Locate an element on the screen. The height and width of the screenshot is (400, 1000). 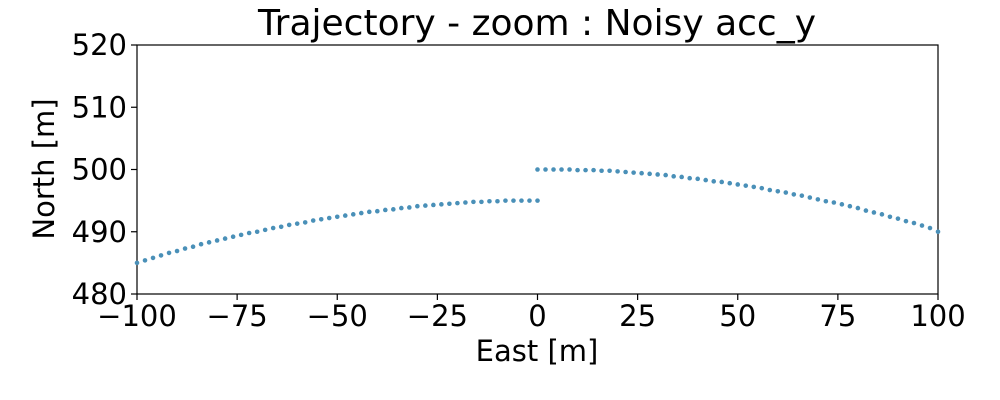
y-tick-label: 520 is located at coordinates (99, 45).